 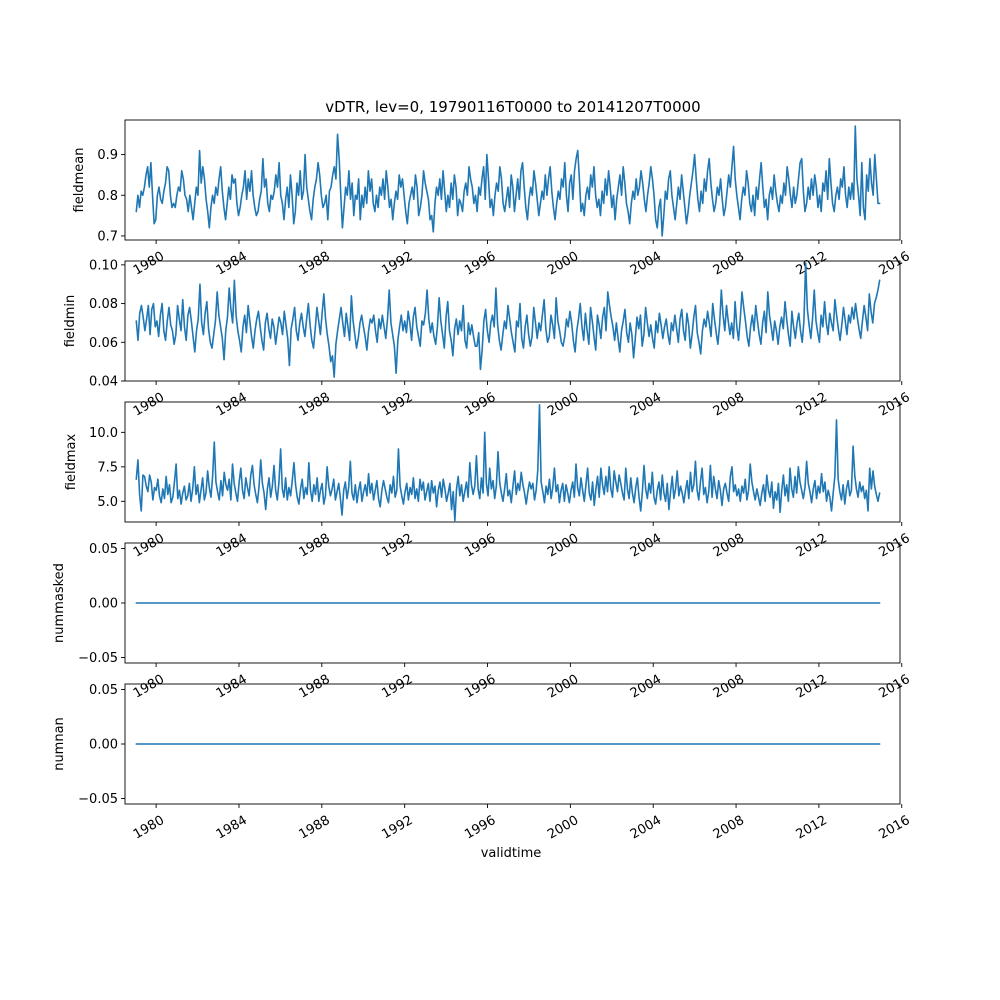 What do you see at coordinates (508, 181) in the screenshot?
I see `series-line-fieldmean` at bounding box center [508, 181].